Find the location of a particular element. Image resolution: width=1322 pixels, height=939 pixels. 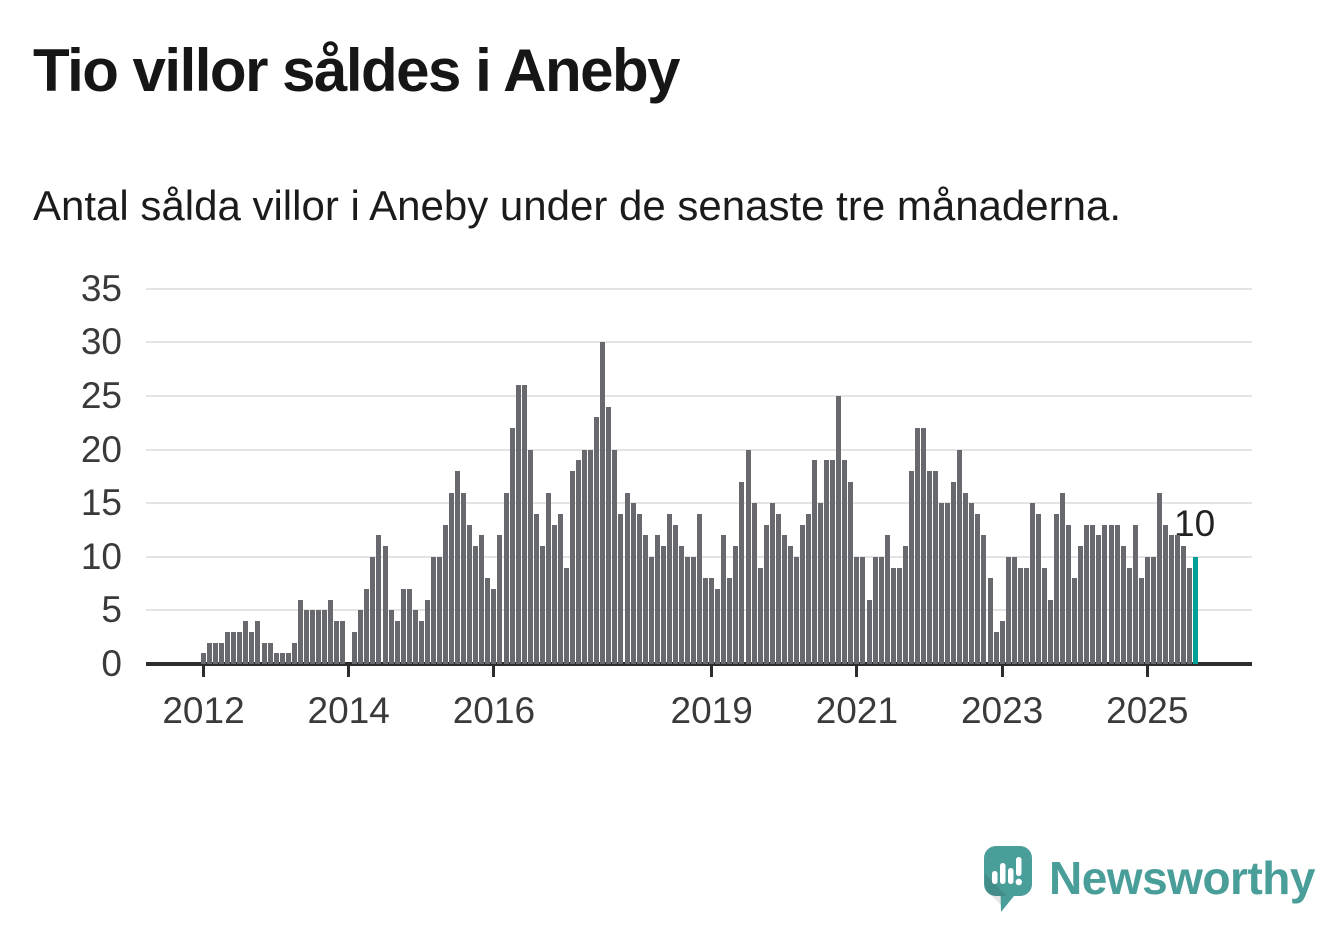

x-tick-2014 is located at coordinates (349, 671).